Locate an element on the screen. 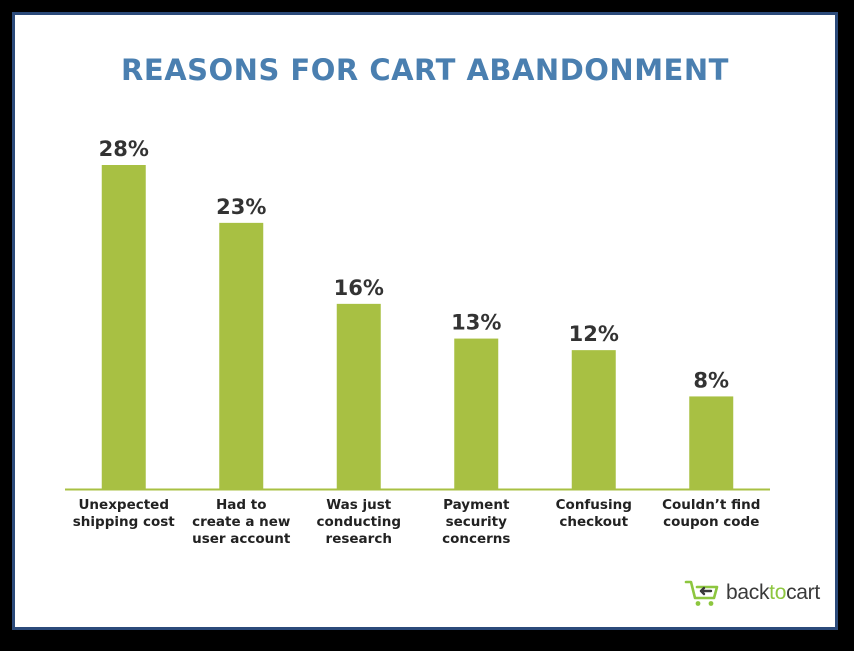 This screenshot has height=651, width=854. category-label-3: Payment security concerns is located at coordinates (476, 522).